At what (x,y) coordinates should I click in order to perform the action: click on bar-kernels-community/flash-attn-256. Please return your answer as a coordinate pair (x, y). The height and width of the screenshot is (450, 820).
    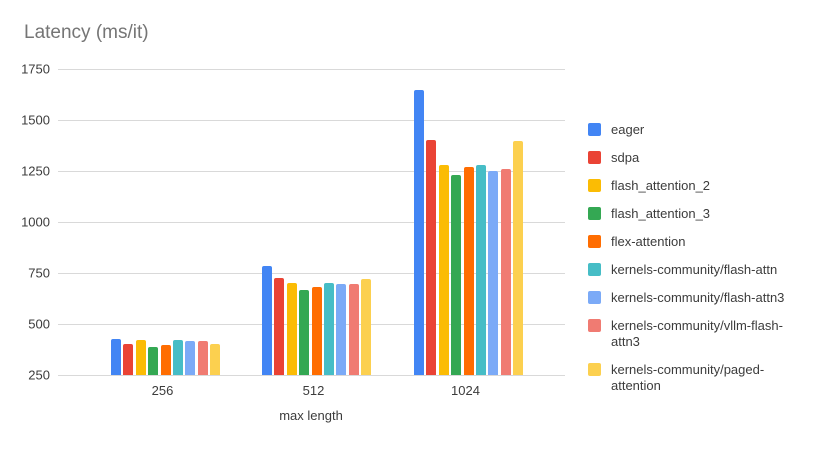
    Looking at the image, I should click on (177, 357).